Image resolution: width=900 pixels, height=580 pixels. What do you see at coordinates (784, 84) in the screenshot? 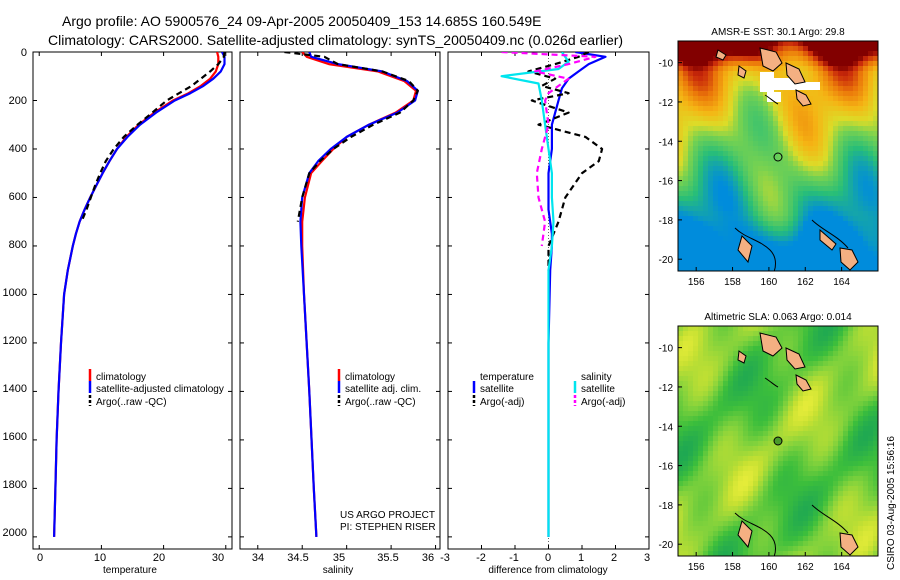
I see `sst-missing-data` at bounding box center [784, 84].